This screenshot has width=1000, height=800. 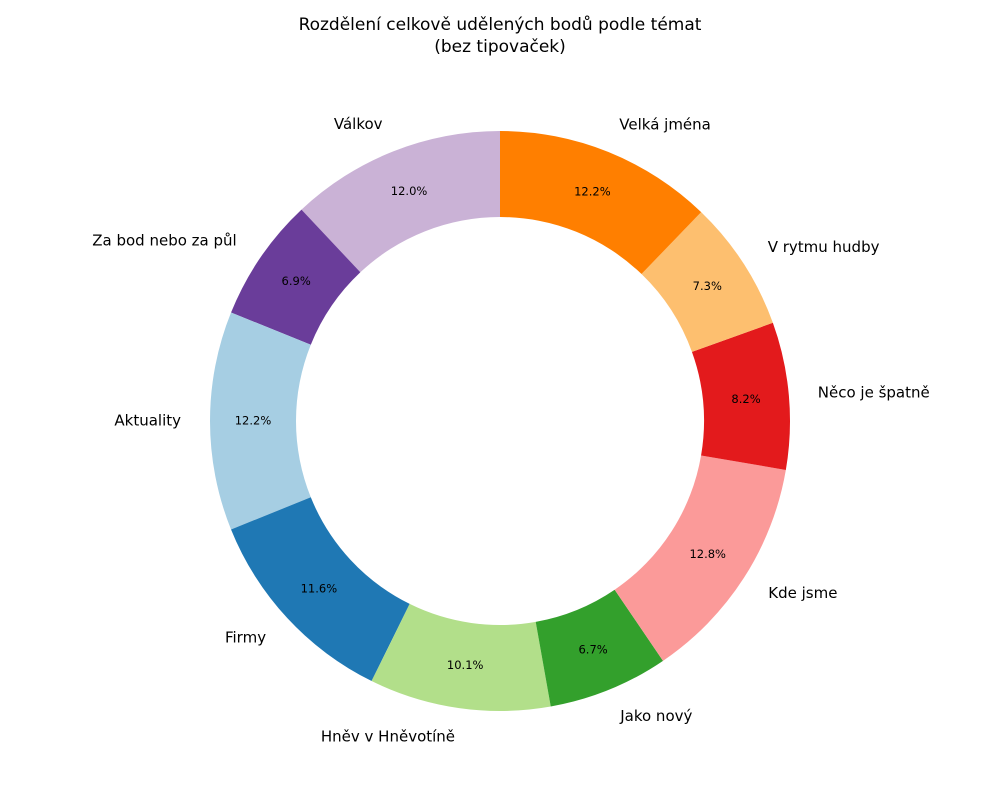 I want to click on slice-label-neco-je-spatne: Něco je špatně, so click(x=874, y=392).